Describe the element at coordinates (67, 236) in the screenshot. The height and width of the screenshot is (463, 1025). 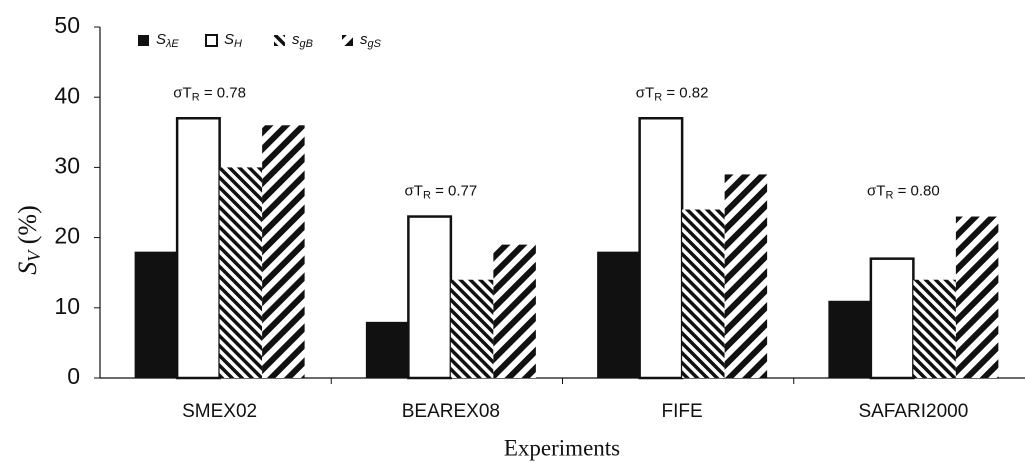
I see `y-tick-label: 20` at that location.